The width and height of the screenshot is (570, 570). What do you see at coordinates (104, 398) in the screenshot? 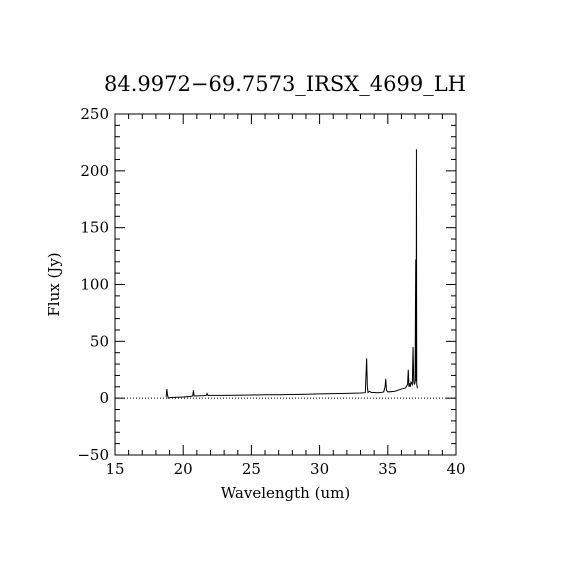
I see `y-tick-label: 0` at bounding box center [104, 398].